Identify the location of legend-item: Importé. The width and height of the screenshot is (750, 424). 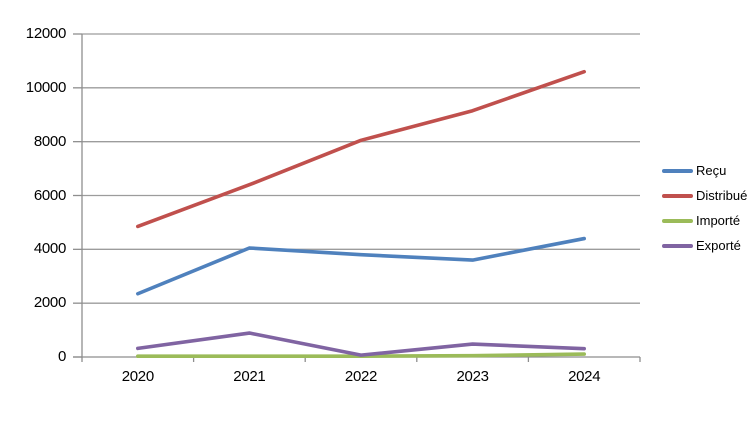
(704, 220).